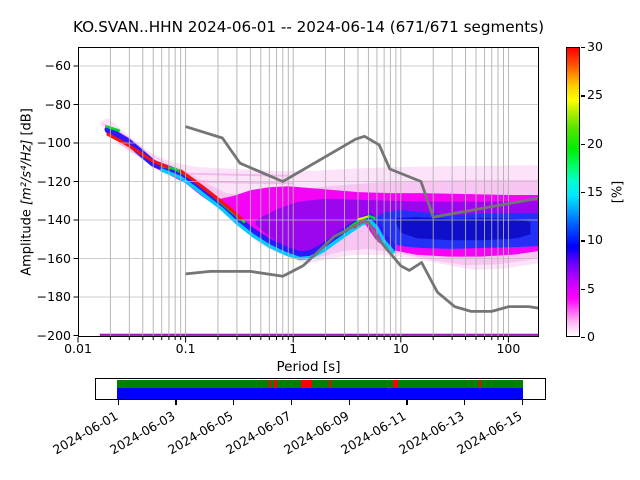 This screenshot has width=640, height=480. Describe the element at coordinates (489, 433) in the screenshot. I see `timeline-date-label: 2024-06-15` at that location.